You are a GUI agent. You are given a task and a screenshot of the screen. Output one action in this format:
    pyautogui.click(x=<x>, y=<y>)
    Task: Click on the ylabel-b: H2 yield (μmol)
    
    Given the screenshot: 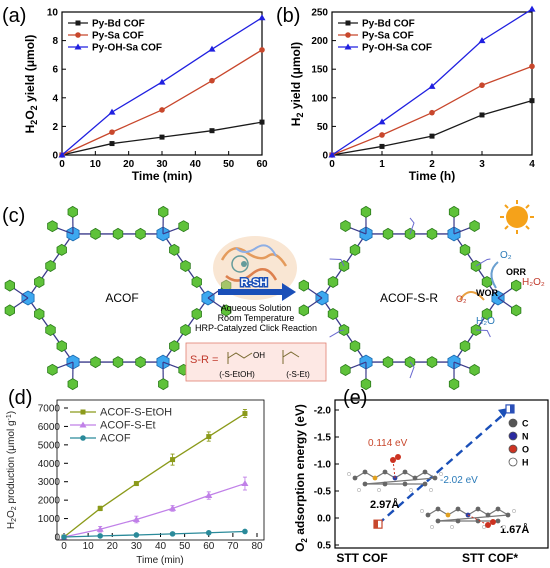 What is the action you would take?
    pyautogui.click(x=297, y=84)
    